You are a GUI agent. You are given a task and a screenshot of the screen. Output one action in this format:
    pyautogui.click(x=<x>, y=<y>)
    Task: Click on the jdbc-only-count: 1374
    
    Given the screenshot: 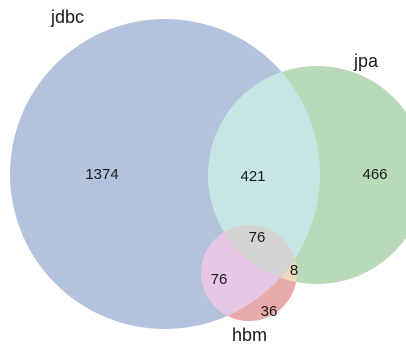 What is the action you would take?
    pyautogui.click(x=101, y=174)
    